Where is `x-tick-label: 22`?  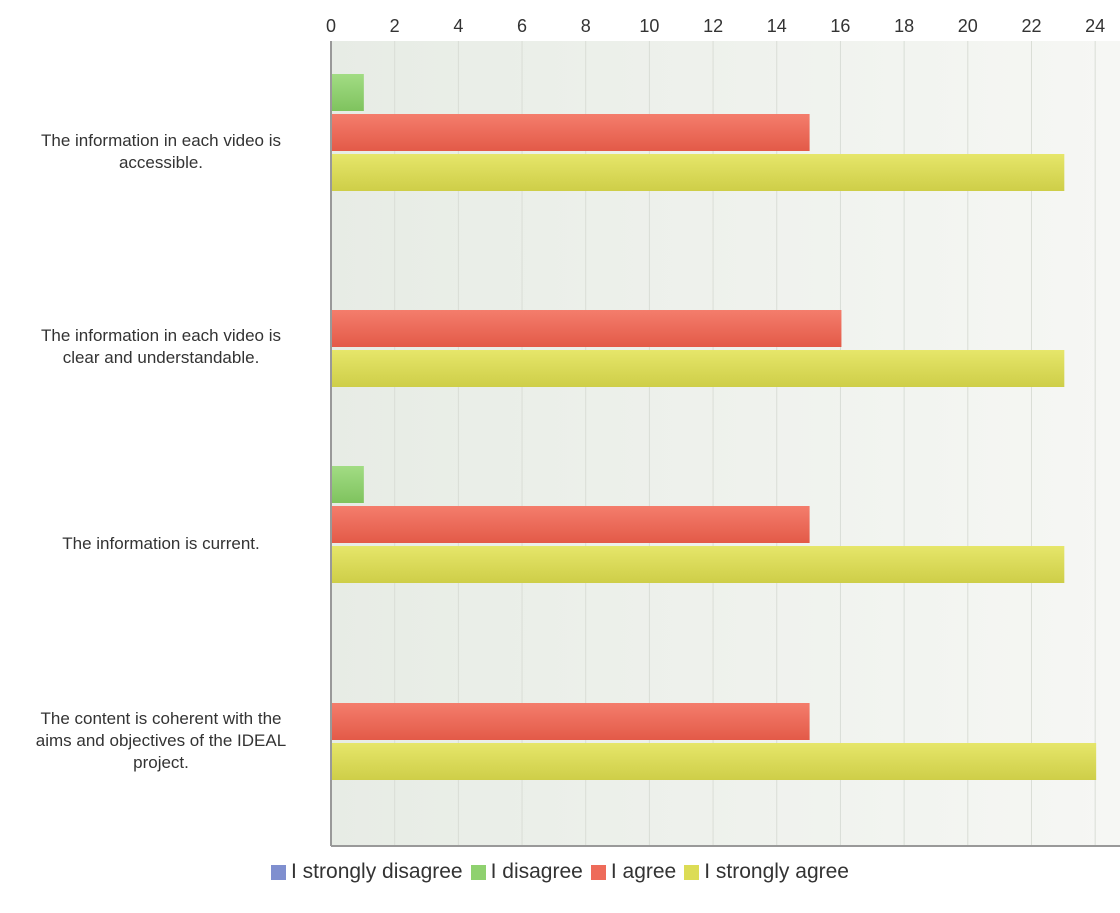
x-tick-label: 22 is located at coordinates (1031, 26).